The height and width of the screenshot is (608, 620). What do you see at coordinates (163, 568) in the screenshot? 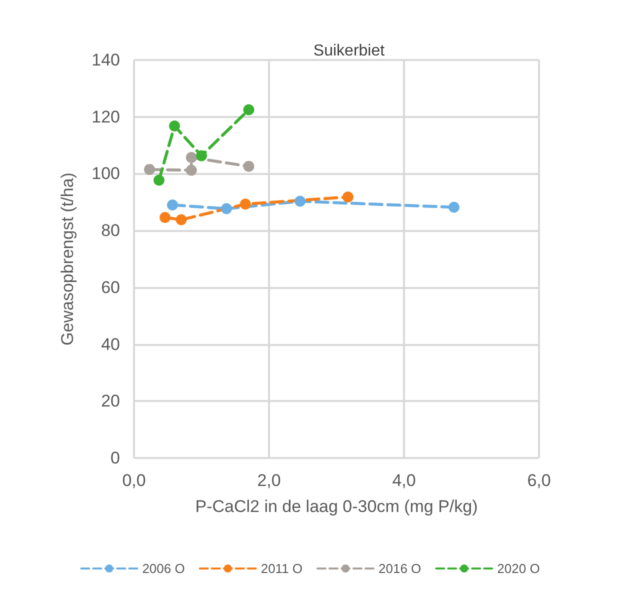
I see `legend-label: 2006 O` at bounding box center [163, 568].